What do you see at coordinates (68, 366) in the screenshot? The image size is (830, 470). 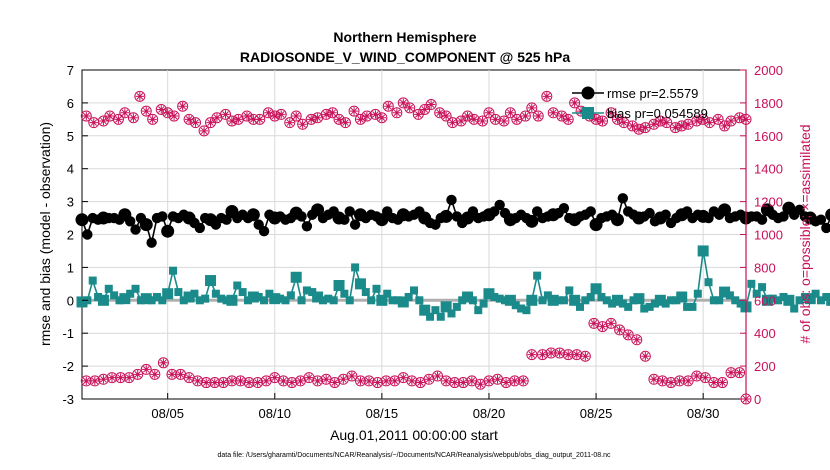 I see `y-tick-label: -2` at bounding box center [68, 366].